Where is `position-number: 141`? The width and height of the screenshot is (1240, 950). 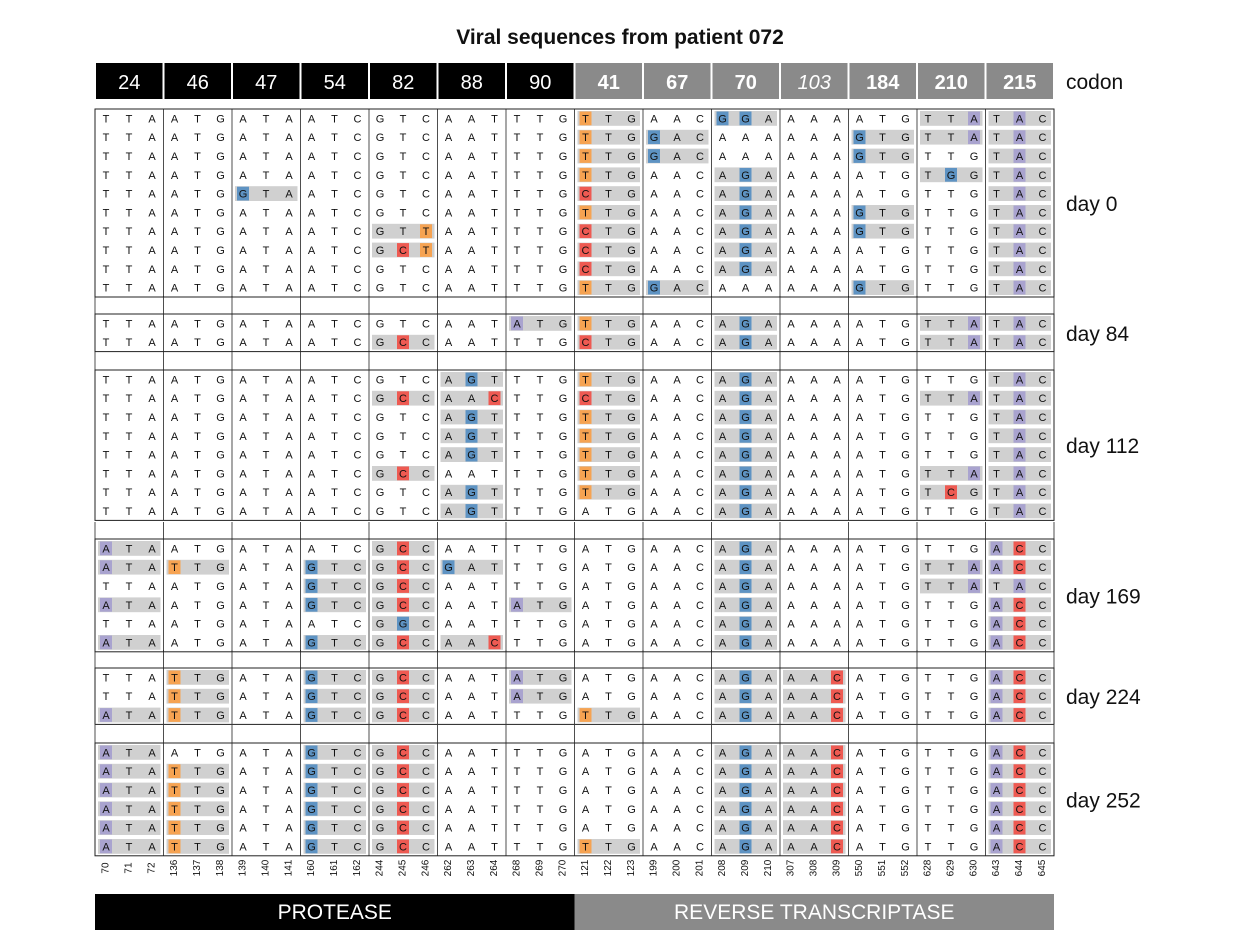 position-number: 141 is located at coordinates (289, 867).